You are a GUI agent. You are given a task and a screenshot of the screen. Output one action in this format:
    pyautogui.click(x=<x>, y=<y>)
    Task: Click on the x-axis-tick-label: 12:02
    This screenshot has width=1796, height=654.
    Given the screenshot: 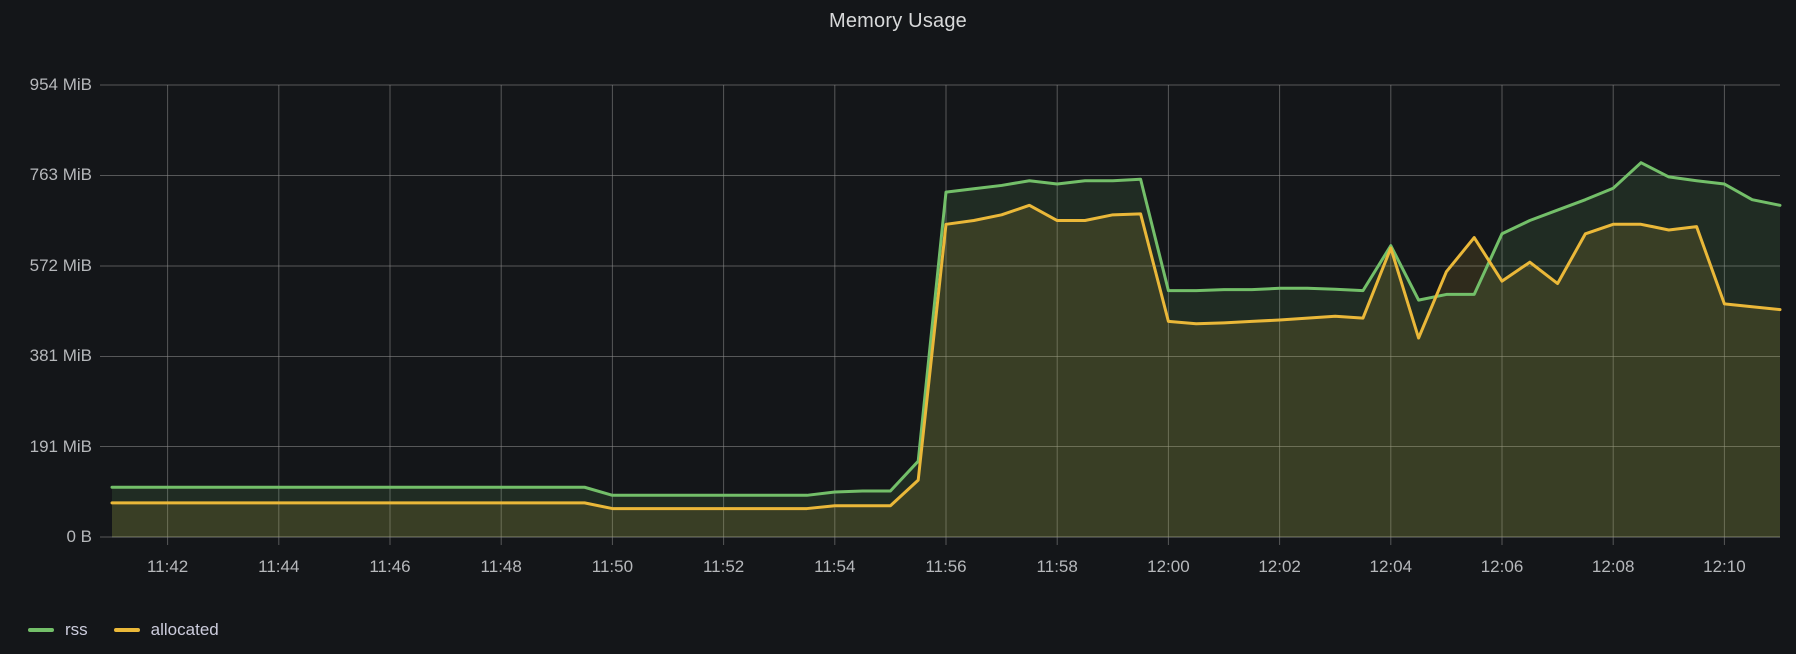 What is the action you would take?
    pyautogui.click(x=1279, y=566)
    